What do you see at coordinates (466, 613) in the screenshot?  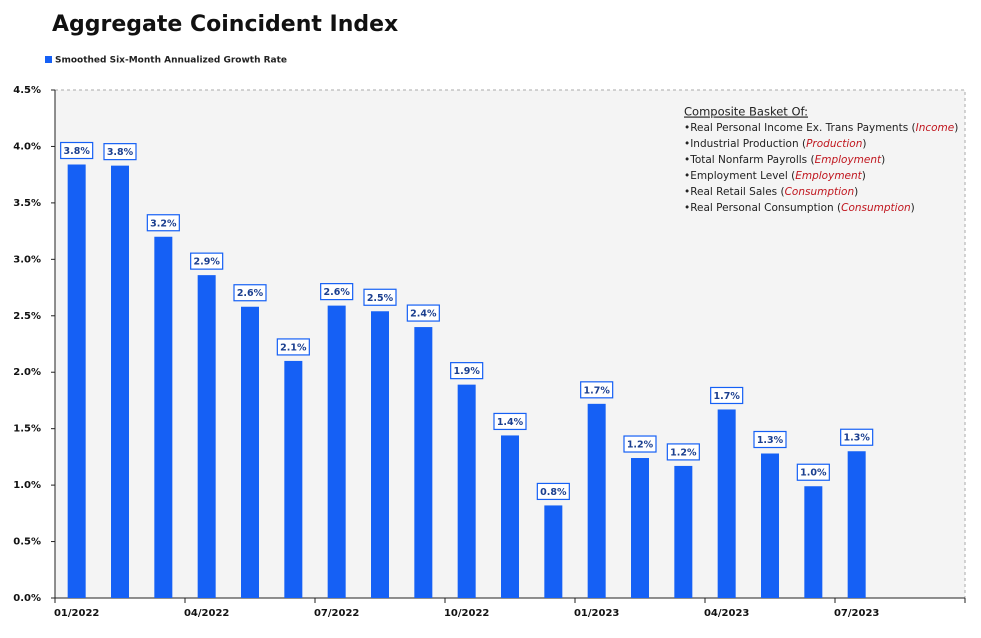 I see `x-tick-label: 10/2022` at bounding box center [466, 613].